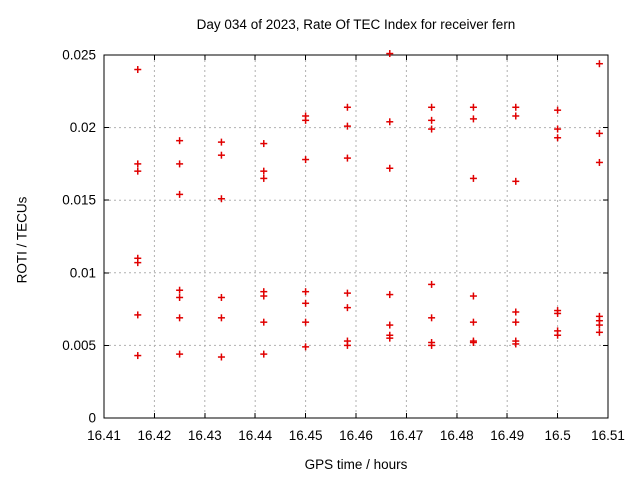 Image resolution: width=640 pixels, height=480 pixels. I want to click on x-tick-label: 16.47, so click(407, 435).